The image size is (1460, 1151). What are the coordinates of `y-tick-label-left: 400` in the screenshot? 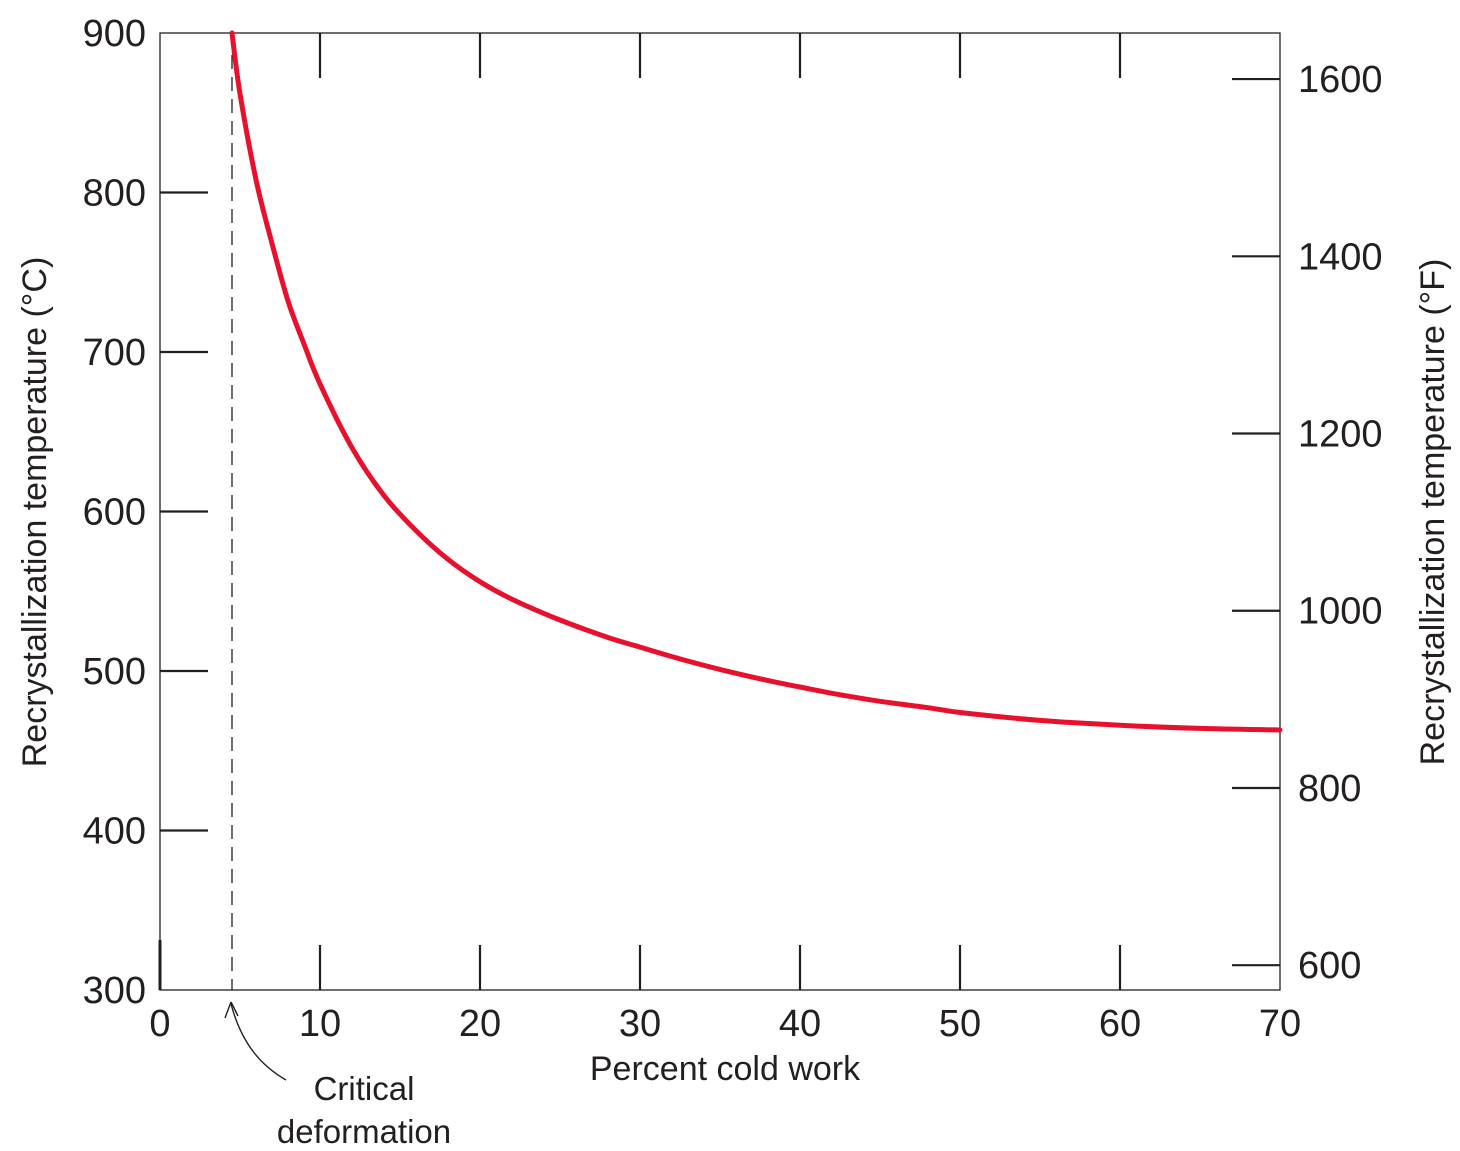 It's located at (114, 832).